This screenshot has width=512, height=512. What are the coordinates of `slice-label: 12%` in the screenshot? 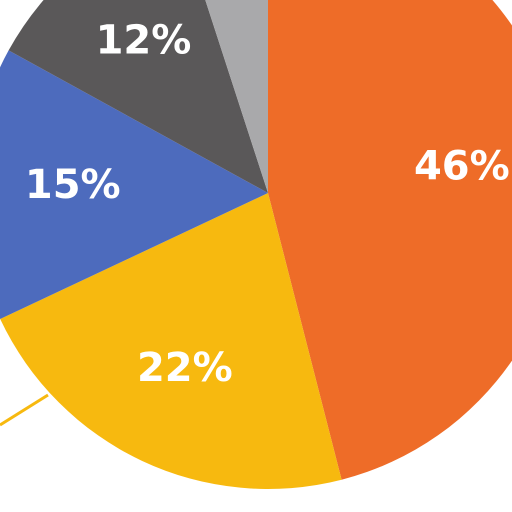 It's located at (144, 40).